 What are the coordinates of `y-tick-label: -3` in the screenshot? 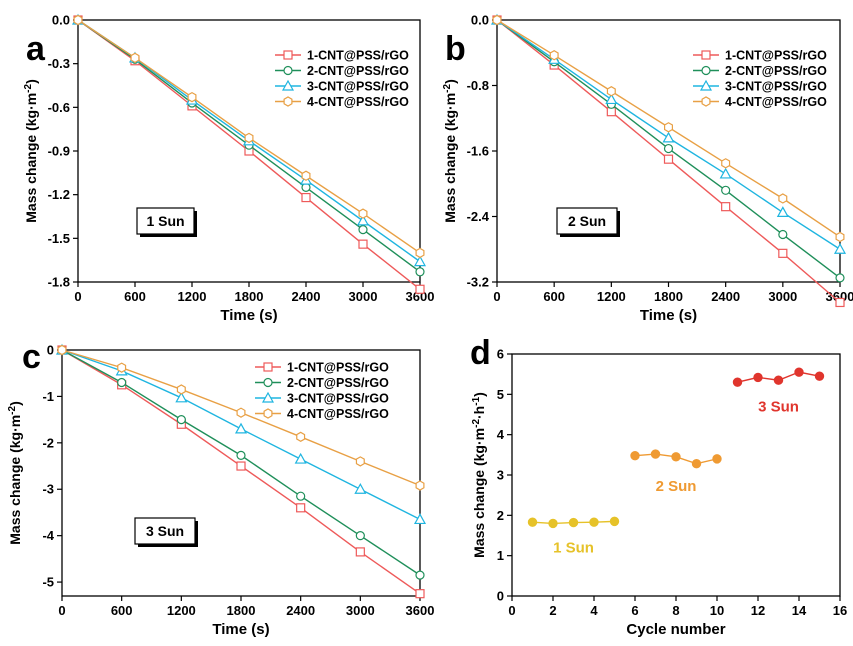 It's located at (48, 489).